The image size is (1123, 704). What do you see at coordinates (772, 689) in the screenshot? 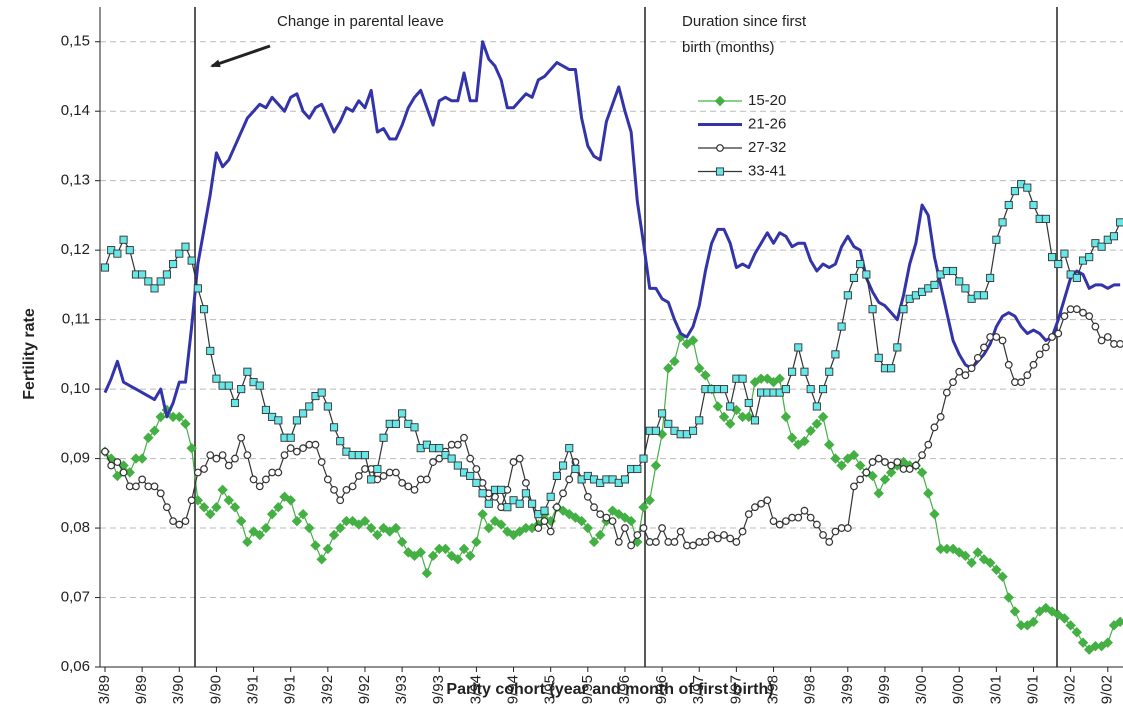
I see `x-tick-label: 3/98` at bounding box center [772, 689].